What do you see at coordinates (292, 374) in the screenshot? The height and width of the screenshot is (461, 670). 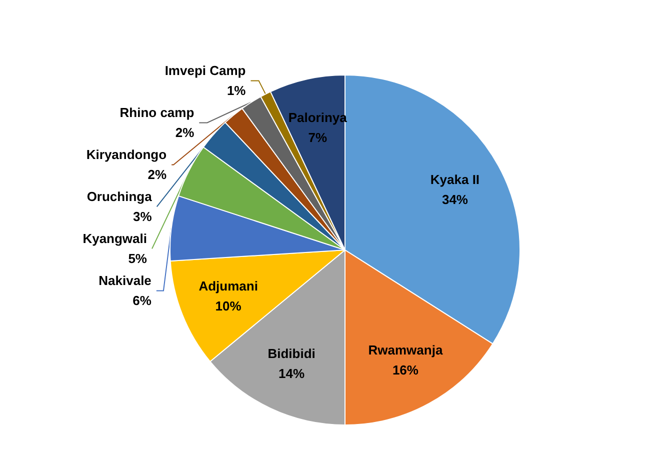 I see `data-label: 14%` at bounding box center [292, 374].